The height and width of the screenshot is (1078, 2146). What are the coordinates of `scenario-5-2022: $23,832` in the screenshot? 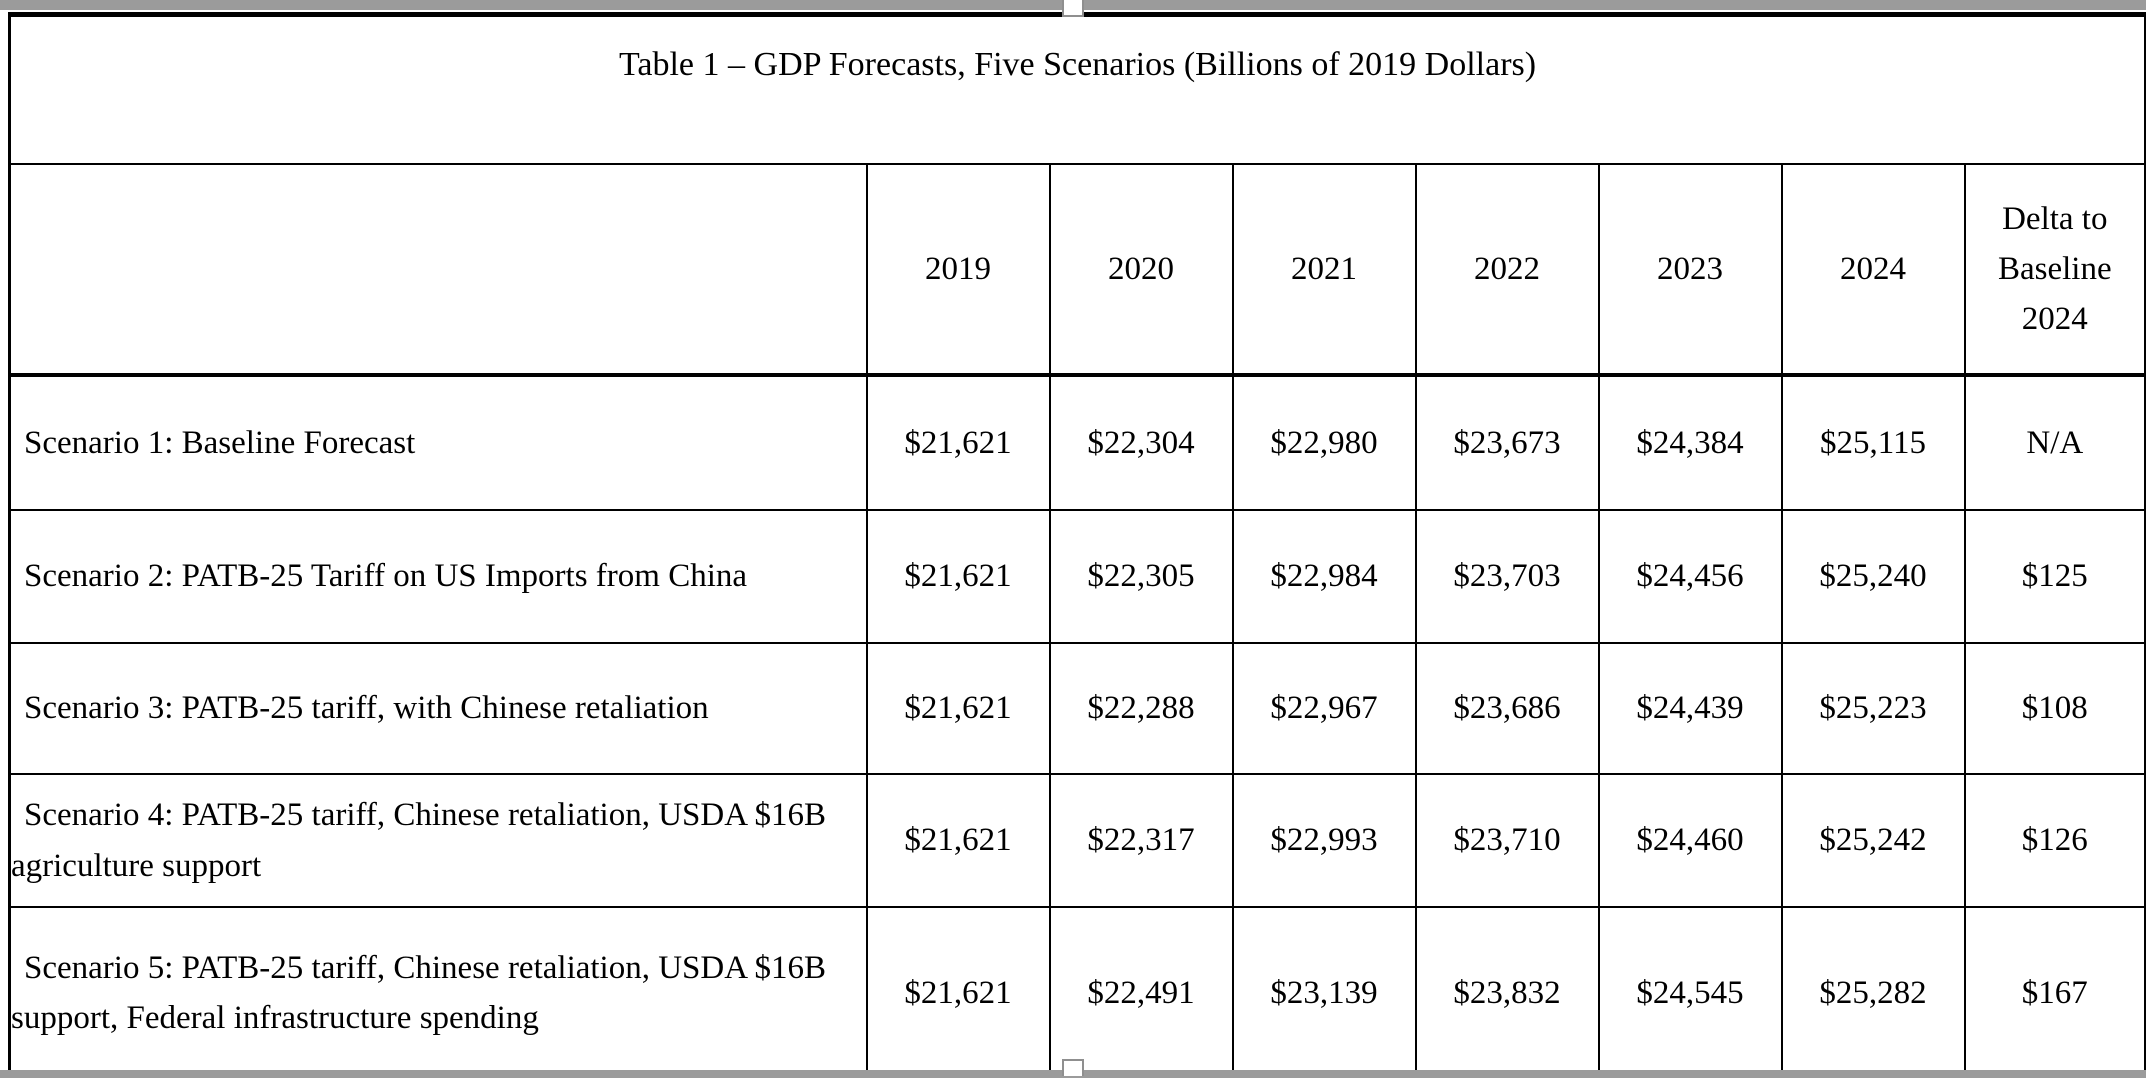 It's located at (1507, 992).